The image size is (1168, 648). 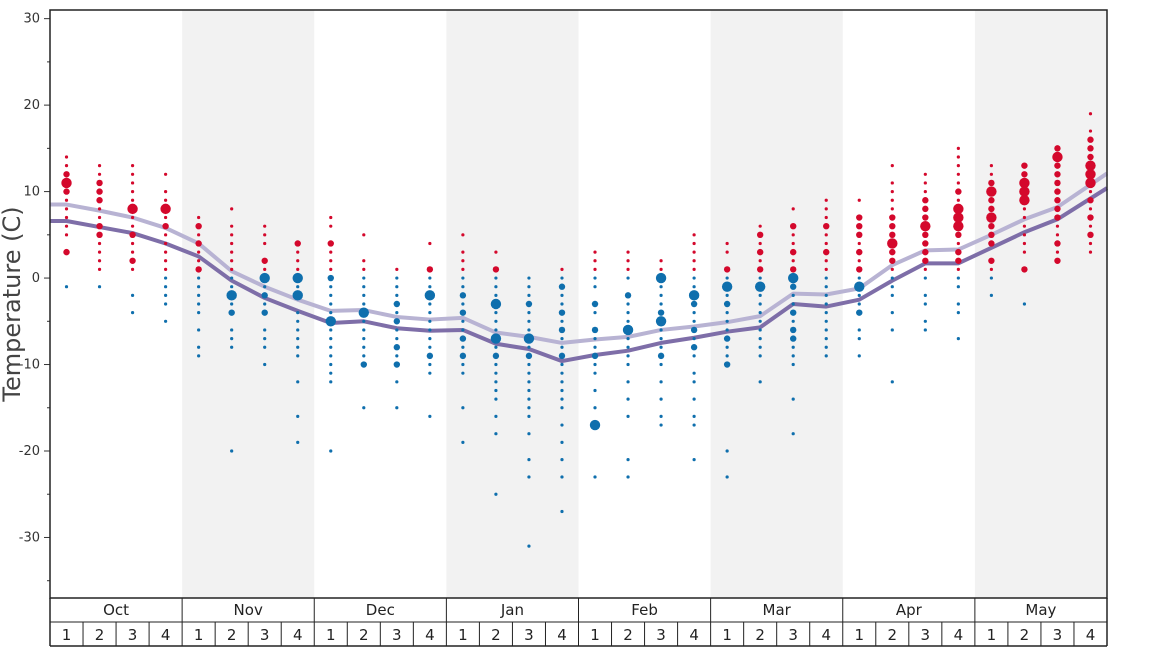 I want to click on month-band, so click(x=1040, y=304).